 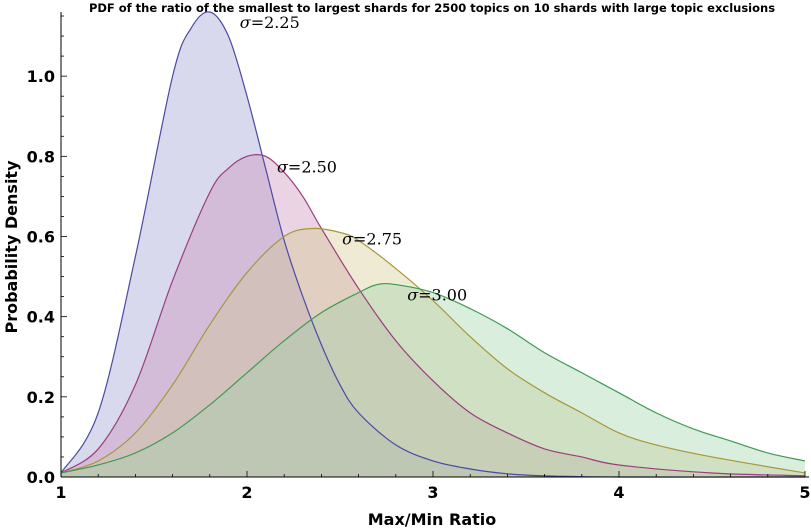 I want to click on sigma-value: =2.75, so click(x=377, y=238).